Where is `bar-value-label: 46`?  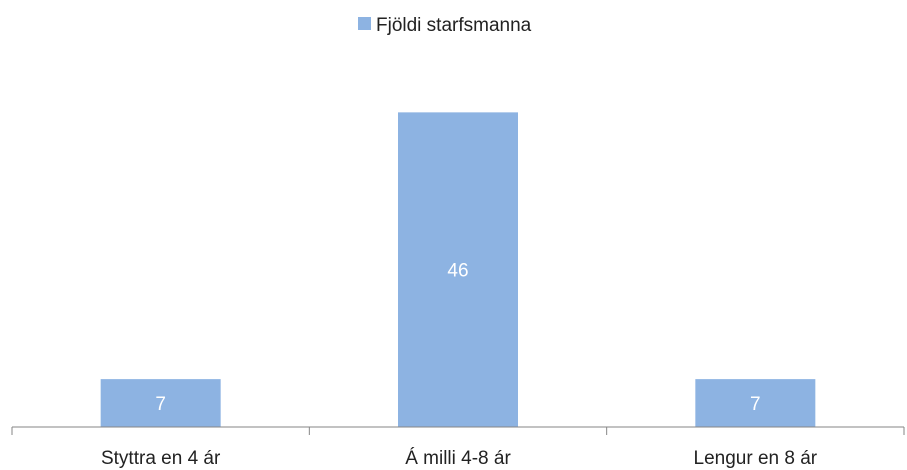
bar-value-label: 46 is located at coordinates (457, 271).